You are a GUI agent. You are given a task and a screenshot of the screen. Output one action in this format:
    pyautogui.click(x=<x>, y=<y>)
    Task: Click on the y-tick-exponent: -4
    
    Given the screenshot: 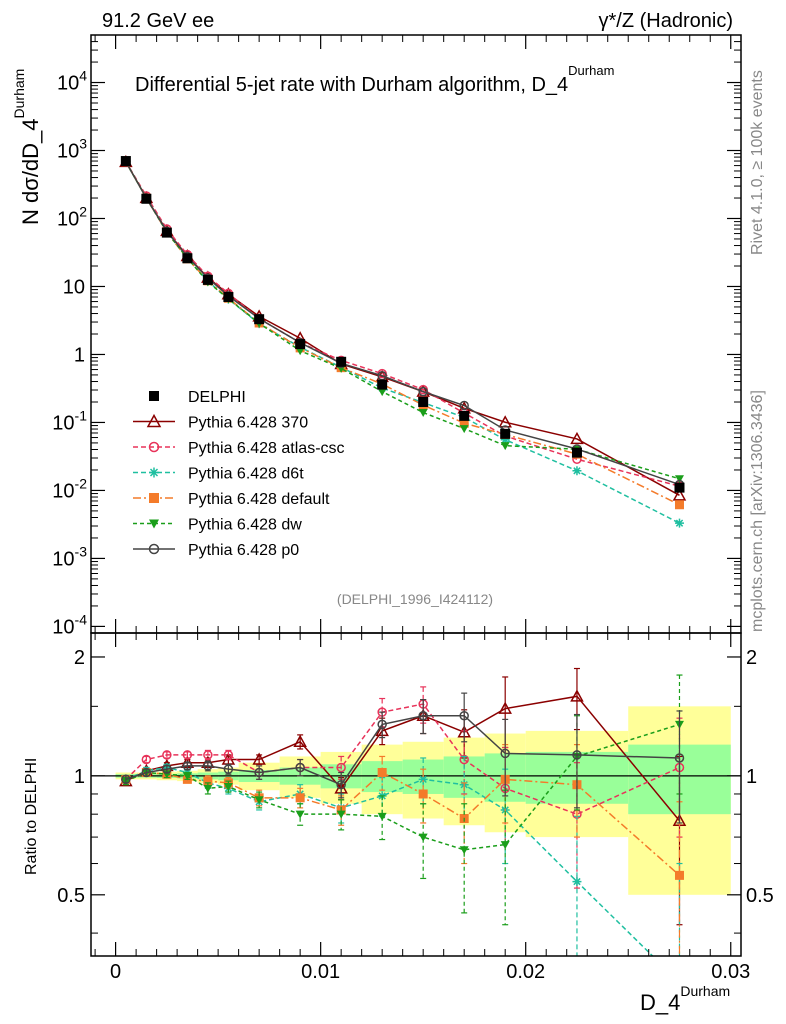 What is the action you would take?
    pyautogui.click(x=81, y=619)
    